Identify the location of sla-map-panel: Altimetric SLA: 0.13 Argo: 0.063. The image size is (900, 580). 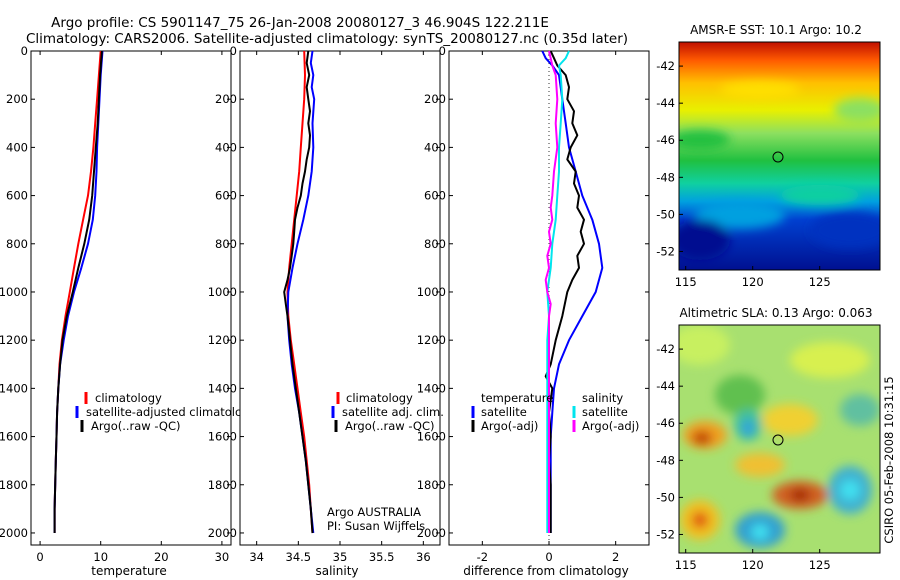
(768, 439).